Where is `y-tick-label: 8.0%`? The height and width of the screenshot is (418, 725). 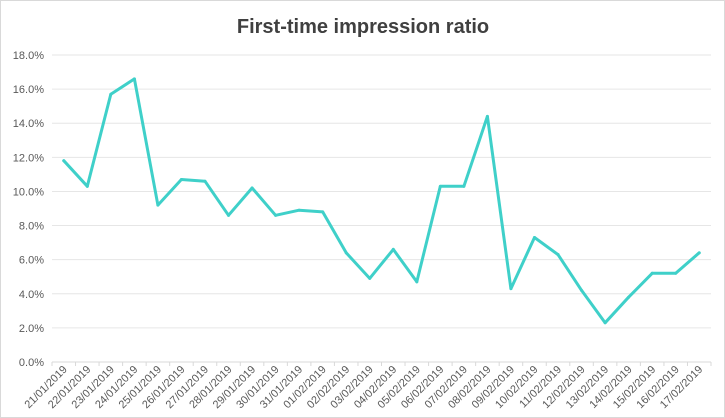 y-tick-label: 8.0% is located at coordinates (31, 227).